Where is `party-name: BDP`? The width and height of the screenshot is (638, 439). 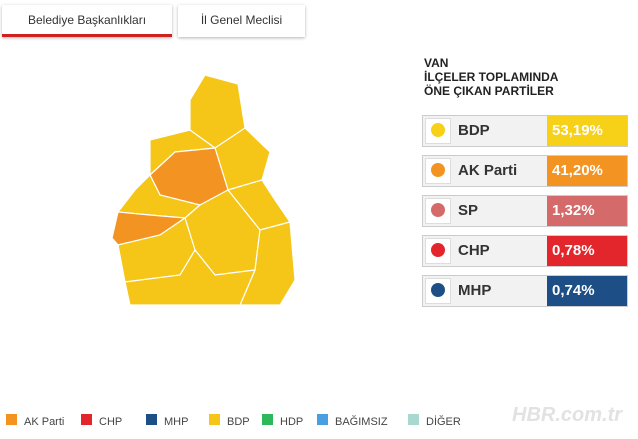
party-name: BDP is located at coordinates (474, 130).